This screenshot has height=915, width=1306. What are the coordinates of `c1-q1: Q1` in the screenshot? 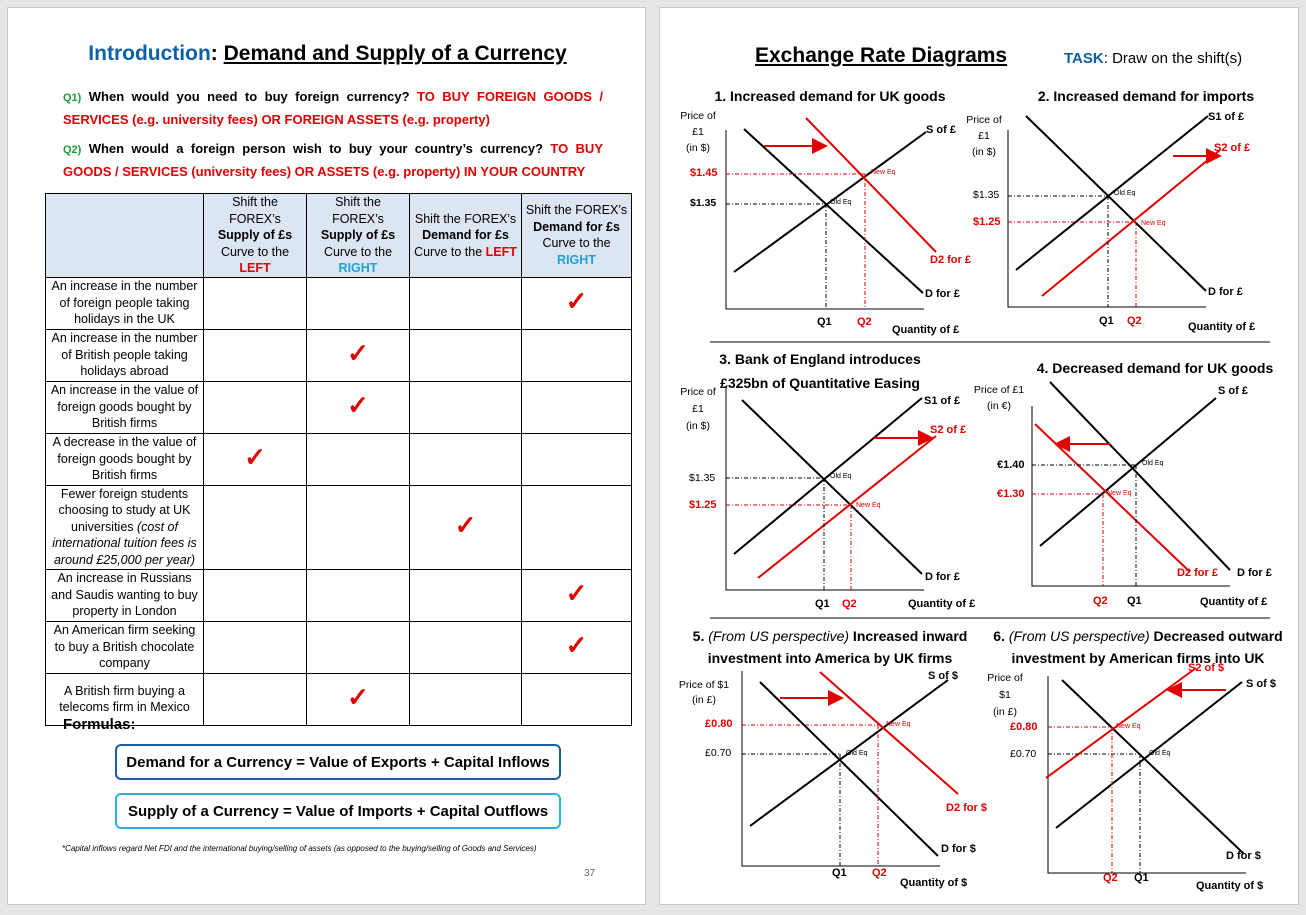 It's located at (824, 322).